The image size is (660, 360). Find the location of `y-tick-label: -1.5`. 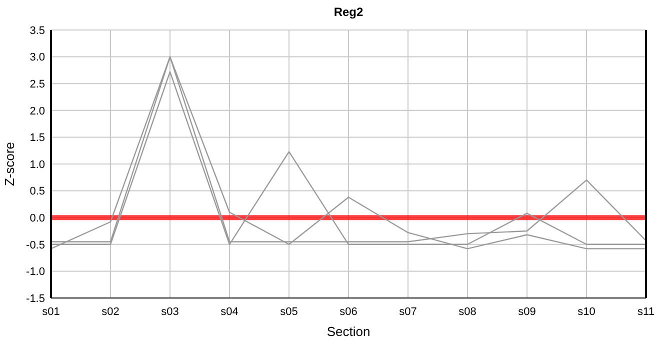

y-tick-label: -1.5 is located at coordinates (35, 298).